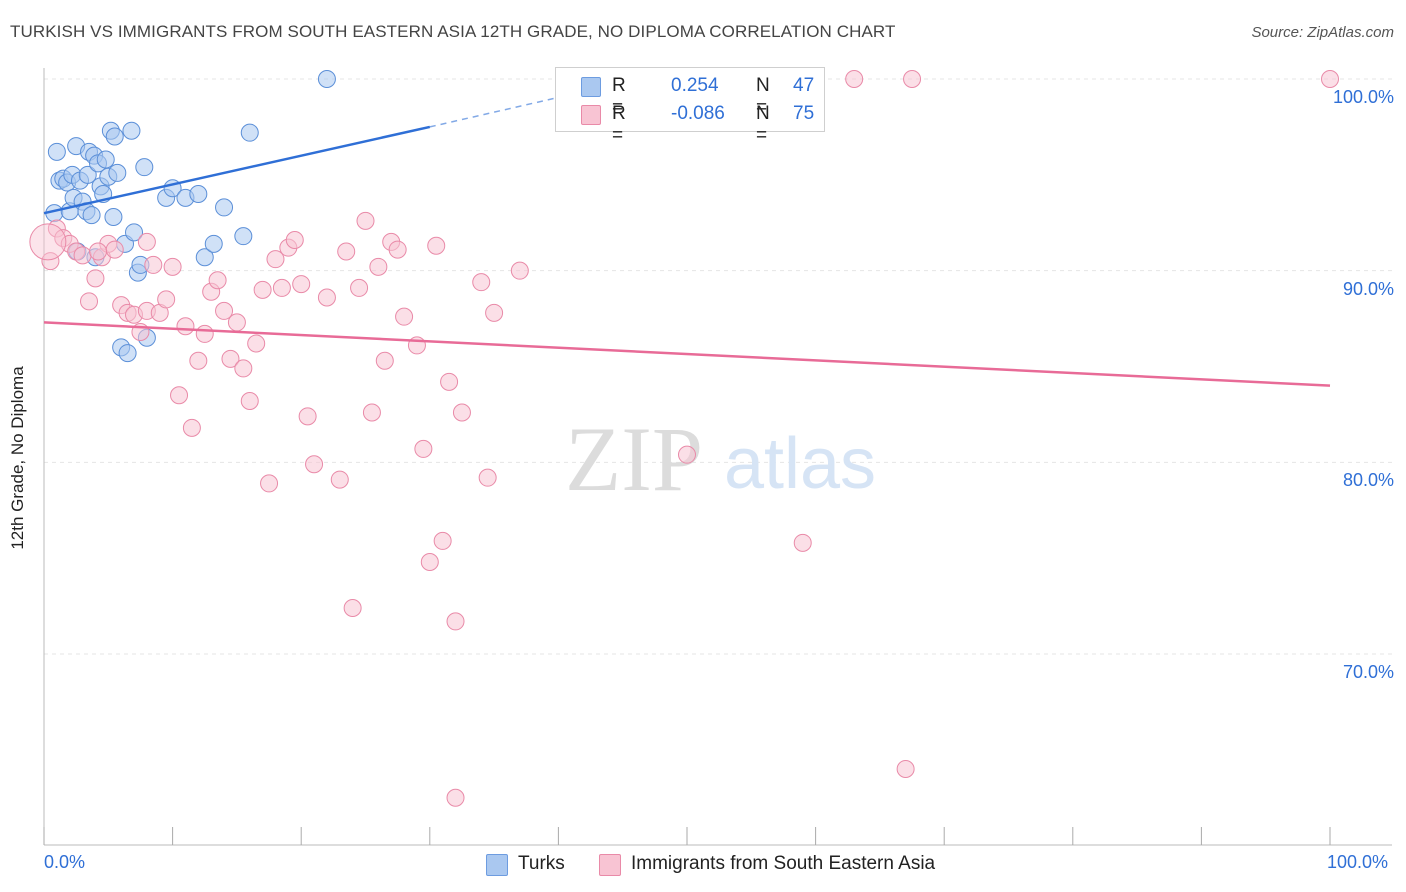 The height and width of the screenshot is (892, 1406). Describe the element at coordinates (65, 862) in the screenshot. I see `x-tick-label-min: 0.0%` at that location.